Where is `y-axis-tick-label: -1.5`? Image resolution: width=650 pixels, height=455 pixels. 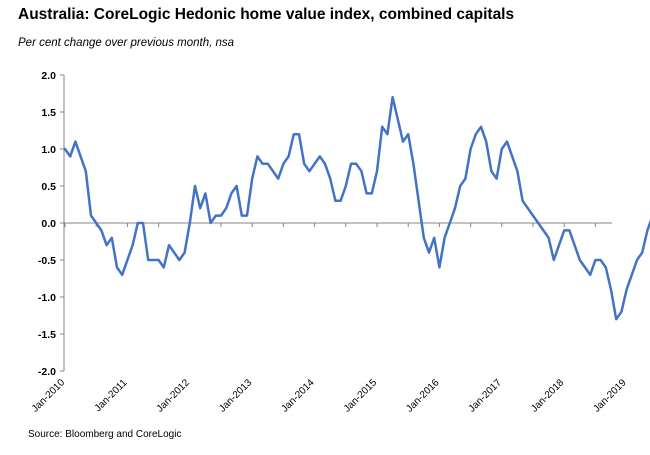
y-axis-tick-label: -1.5 is located at coordinates (47, 335).